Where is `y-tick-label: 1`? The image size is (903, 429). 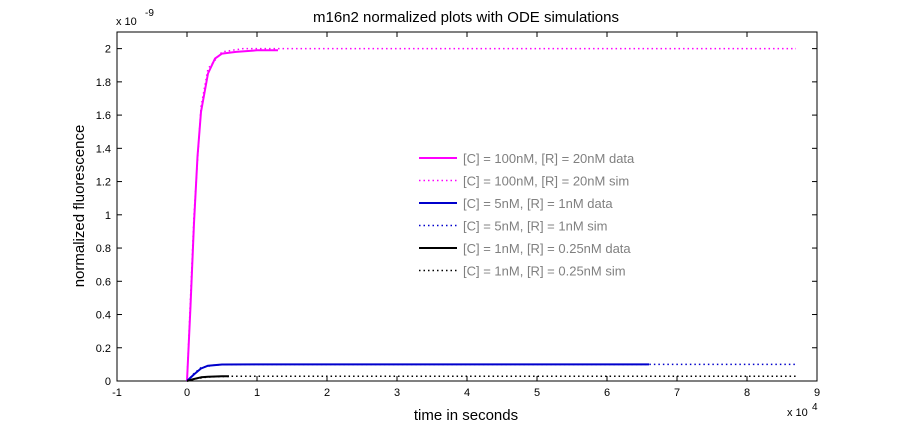
y-tick-label: 1 is located at coordinates (108, 216).